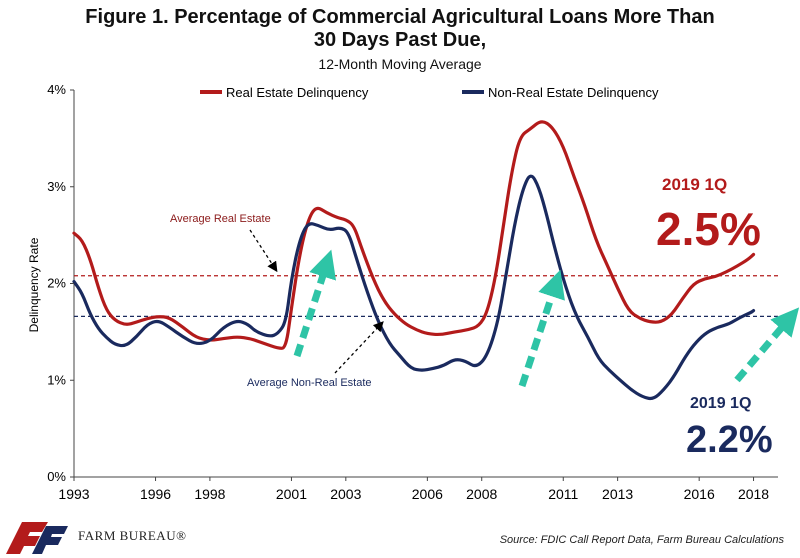 This screenshot has width=800, height=558. I want to click on nre-callout-period: 2019 1Q, so click(720, 403).